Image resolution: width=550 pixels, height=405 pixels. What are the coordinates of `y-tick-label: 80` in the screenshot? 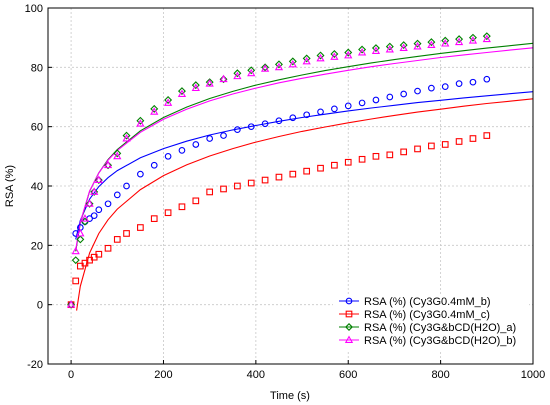 It's located at (37, 68).